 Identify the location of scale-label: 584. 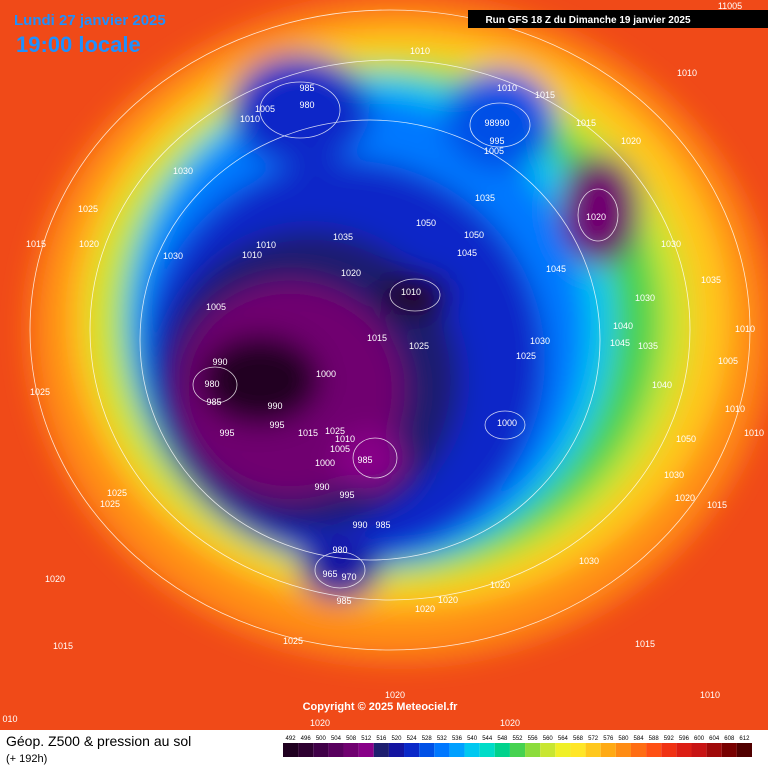
(639, 739).